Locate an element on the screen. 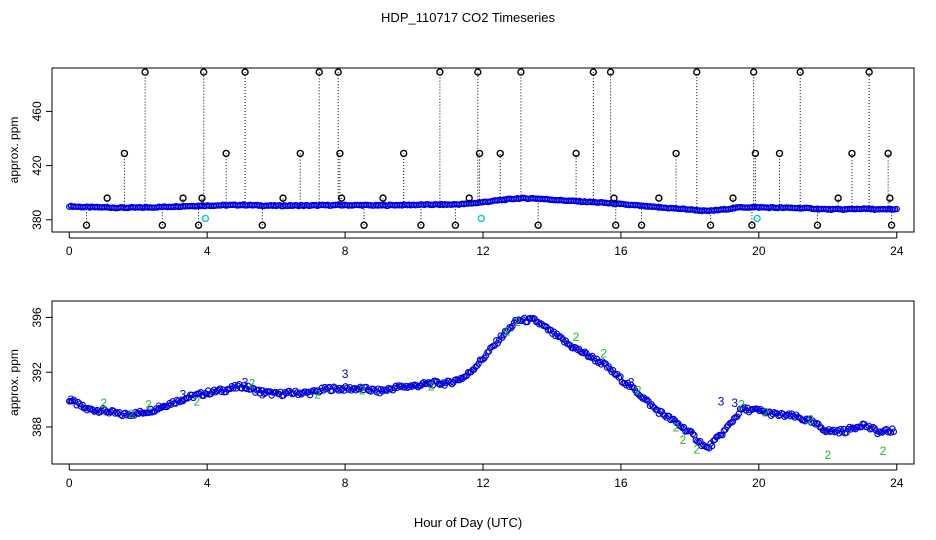 This screenshot has height=540, width=936. bottom-x-tick-label: 24 is located at coordinates (897, 483).